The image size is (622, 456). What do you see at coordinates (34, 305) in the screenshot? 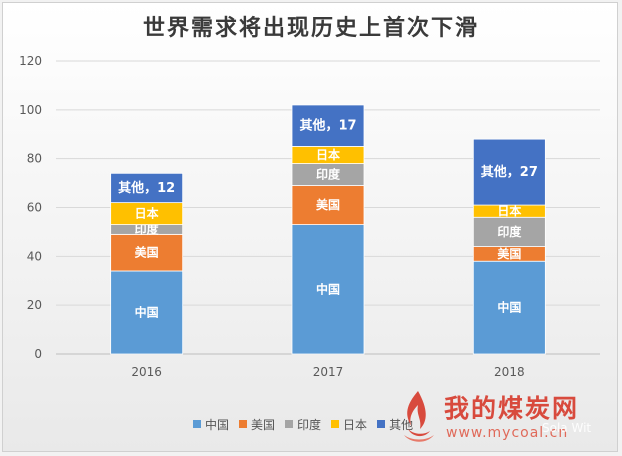
I see `y-tick-label: 20` at bounding box center [34, 305].